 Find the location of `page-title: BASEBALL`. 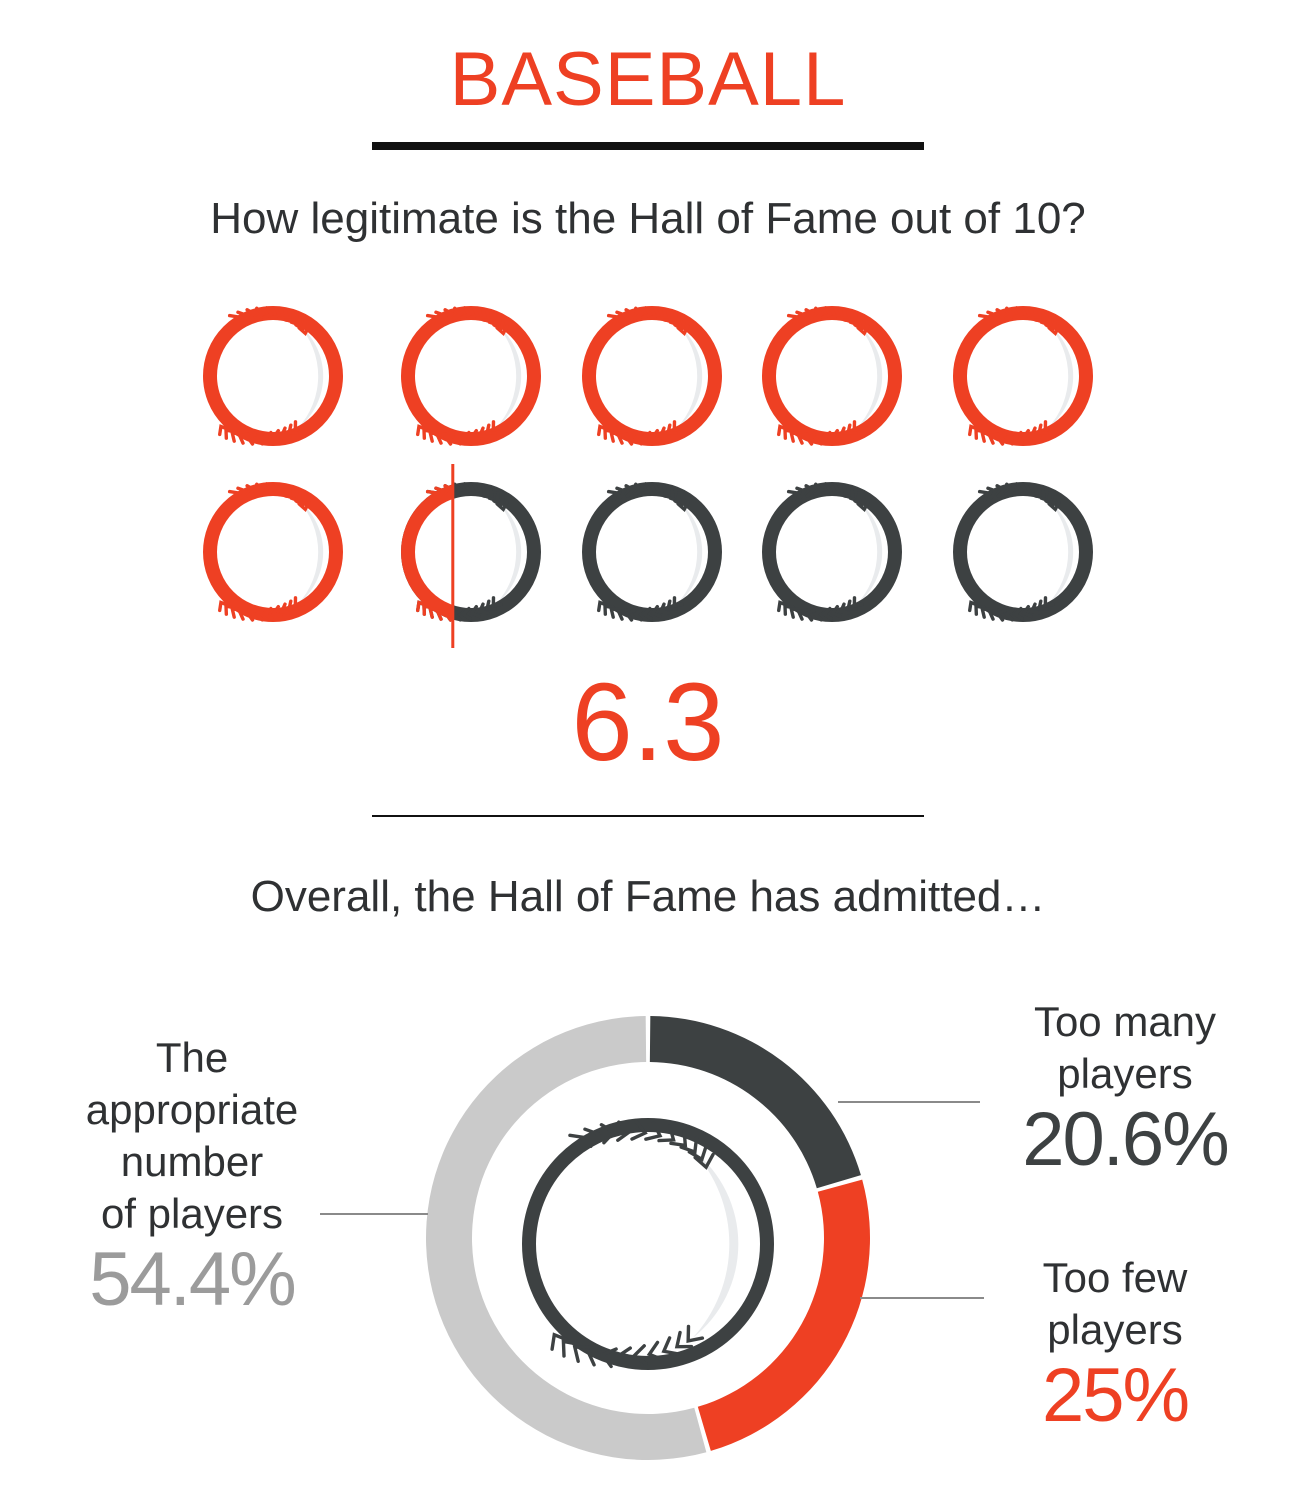

page-title: BASEBALL is located at coordinates (648, 79).